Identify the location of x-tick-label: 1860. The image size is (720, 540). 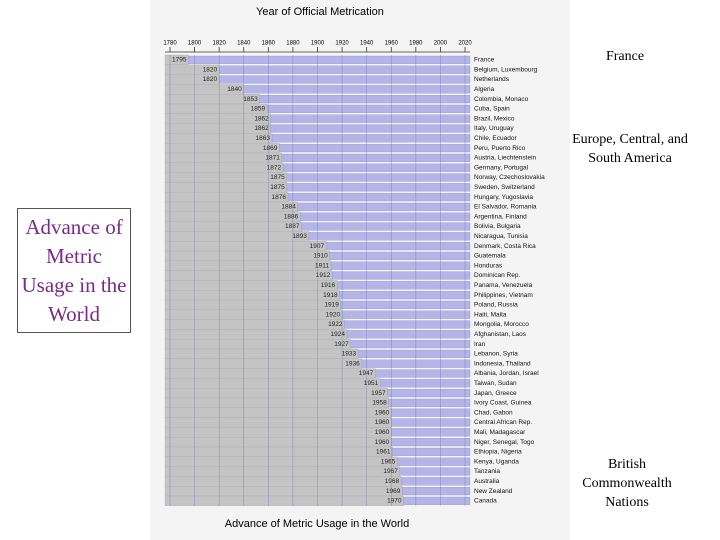
(269, 44).